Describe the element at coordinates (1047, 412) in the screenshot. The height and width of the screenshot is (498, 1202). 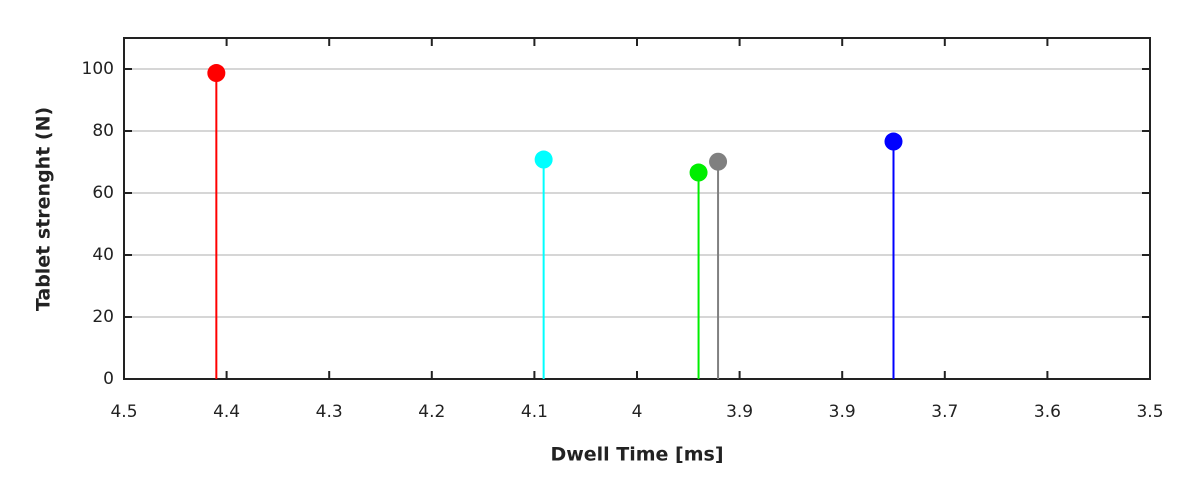
I see `x-tick-label: 3.6` at that location.